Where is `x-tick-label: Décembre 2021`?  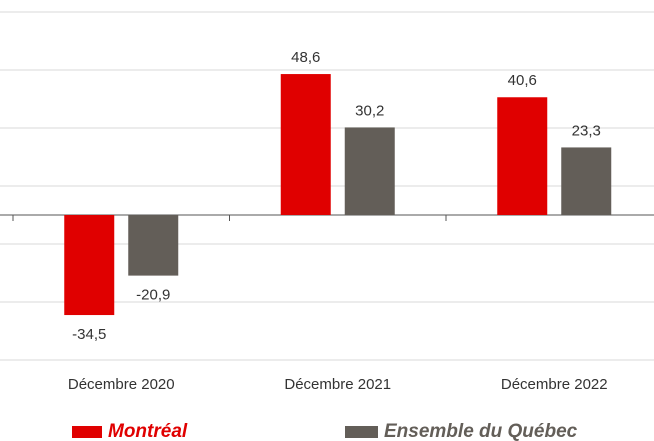
x-tick-label: Décembre 2021 is located at coordinates (337, 384).